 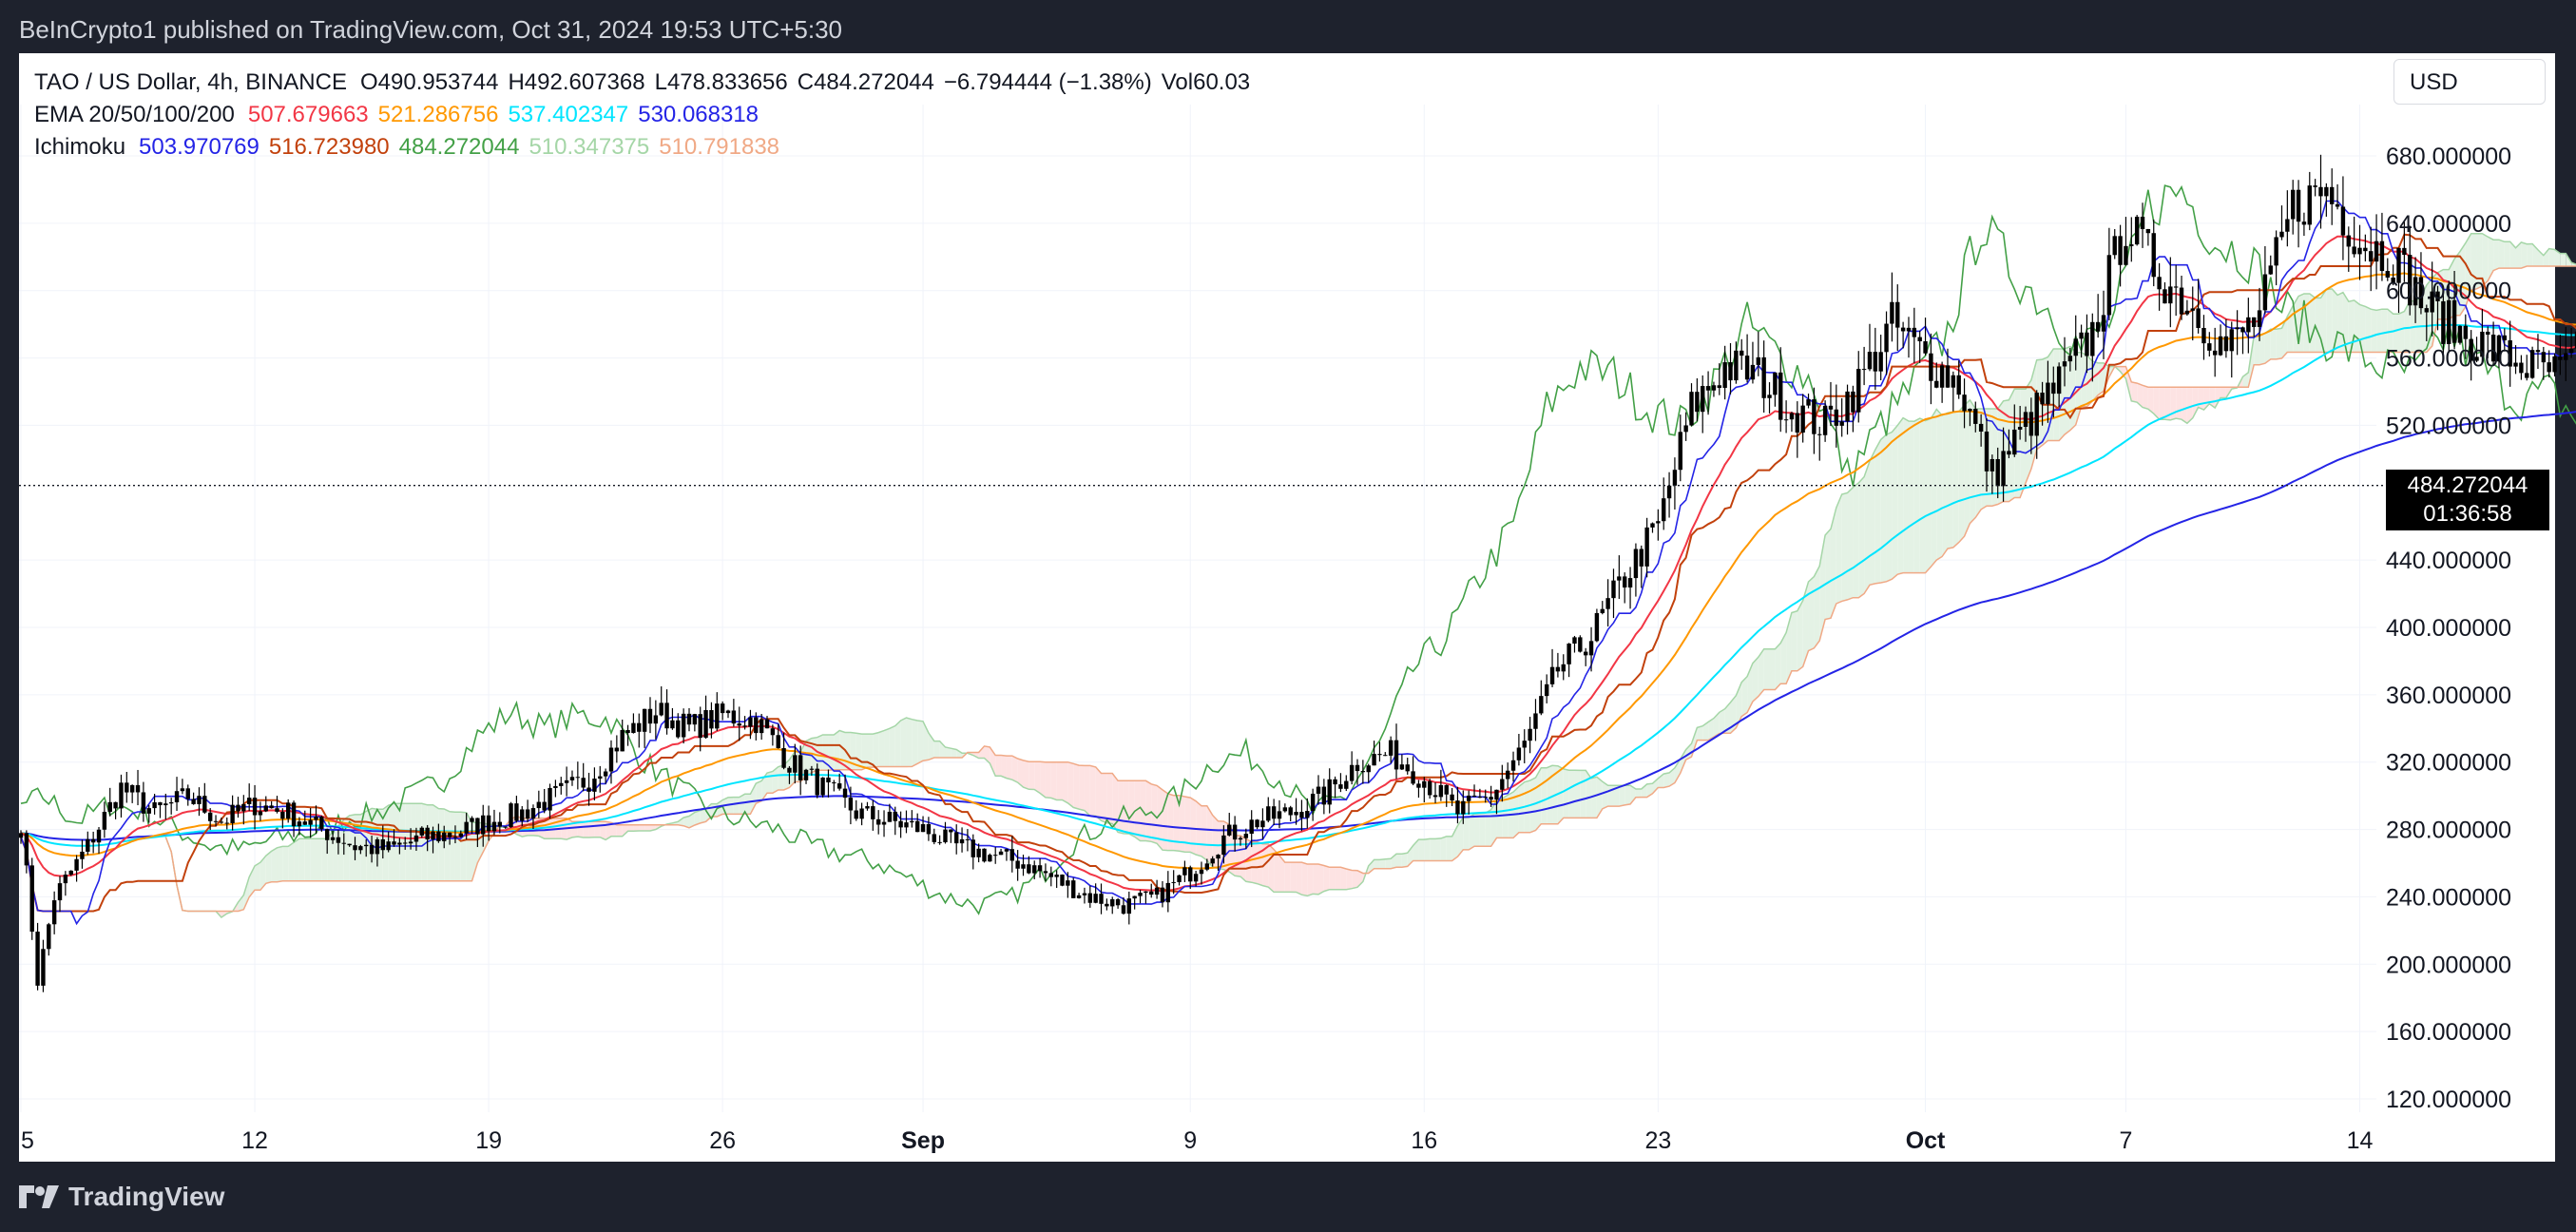 What do you see at coordinates (2469, 82) in the screenshot?
I see `currency-selector: USD` at bounding box center [2469, 82].